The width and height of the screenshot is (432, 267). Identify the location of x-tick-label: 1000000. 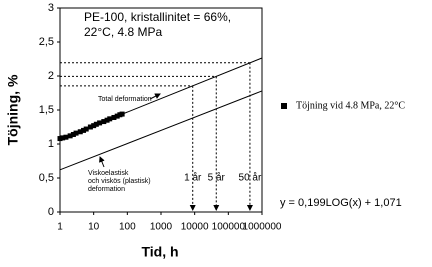
(262, 227).